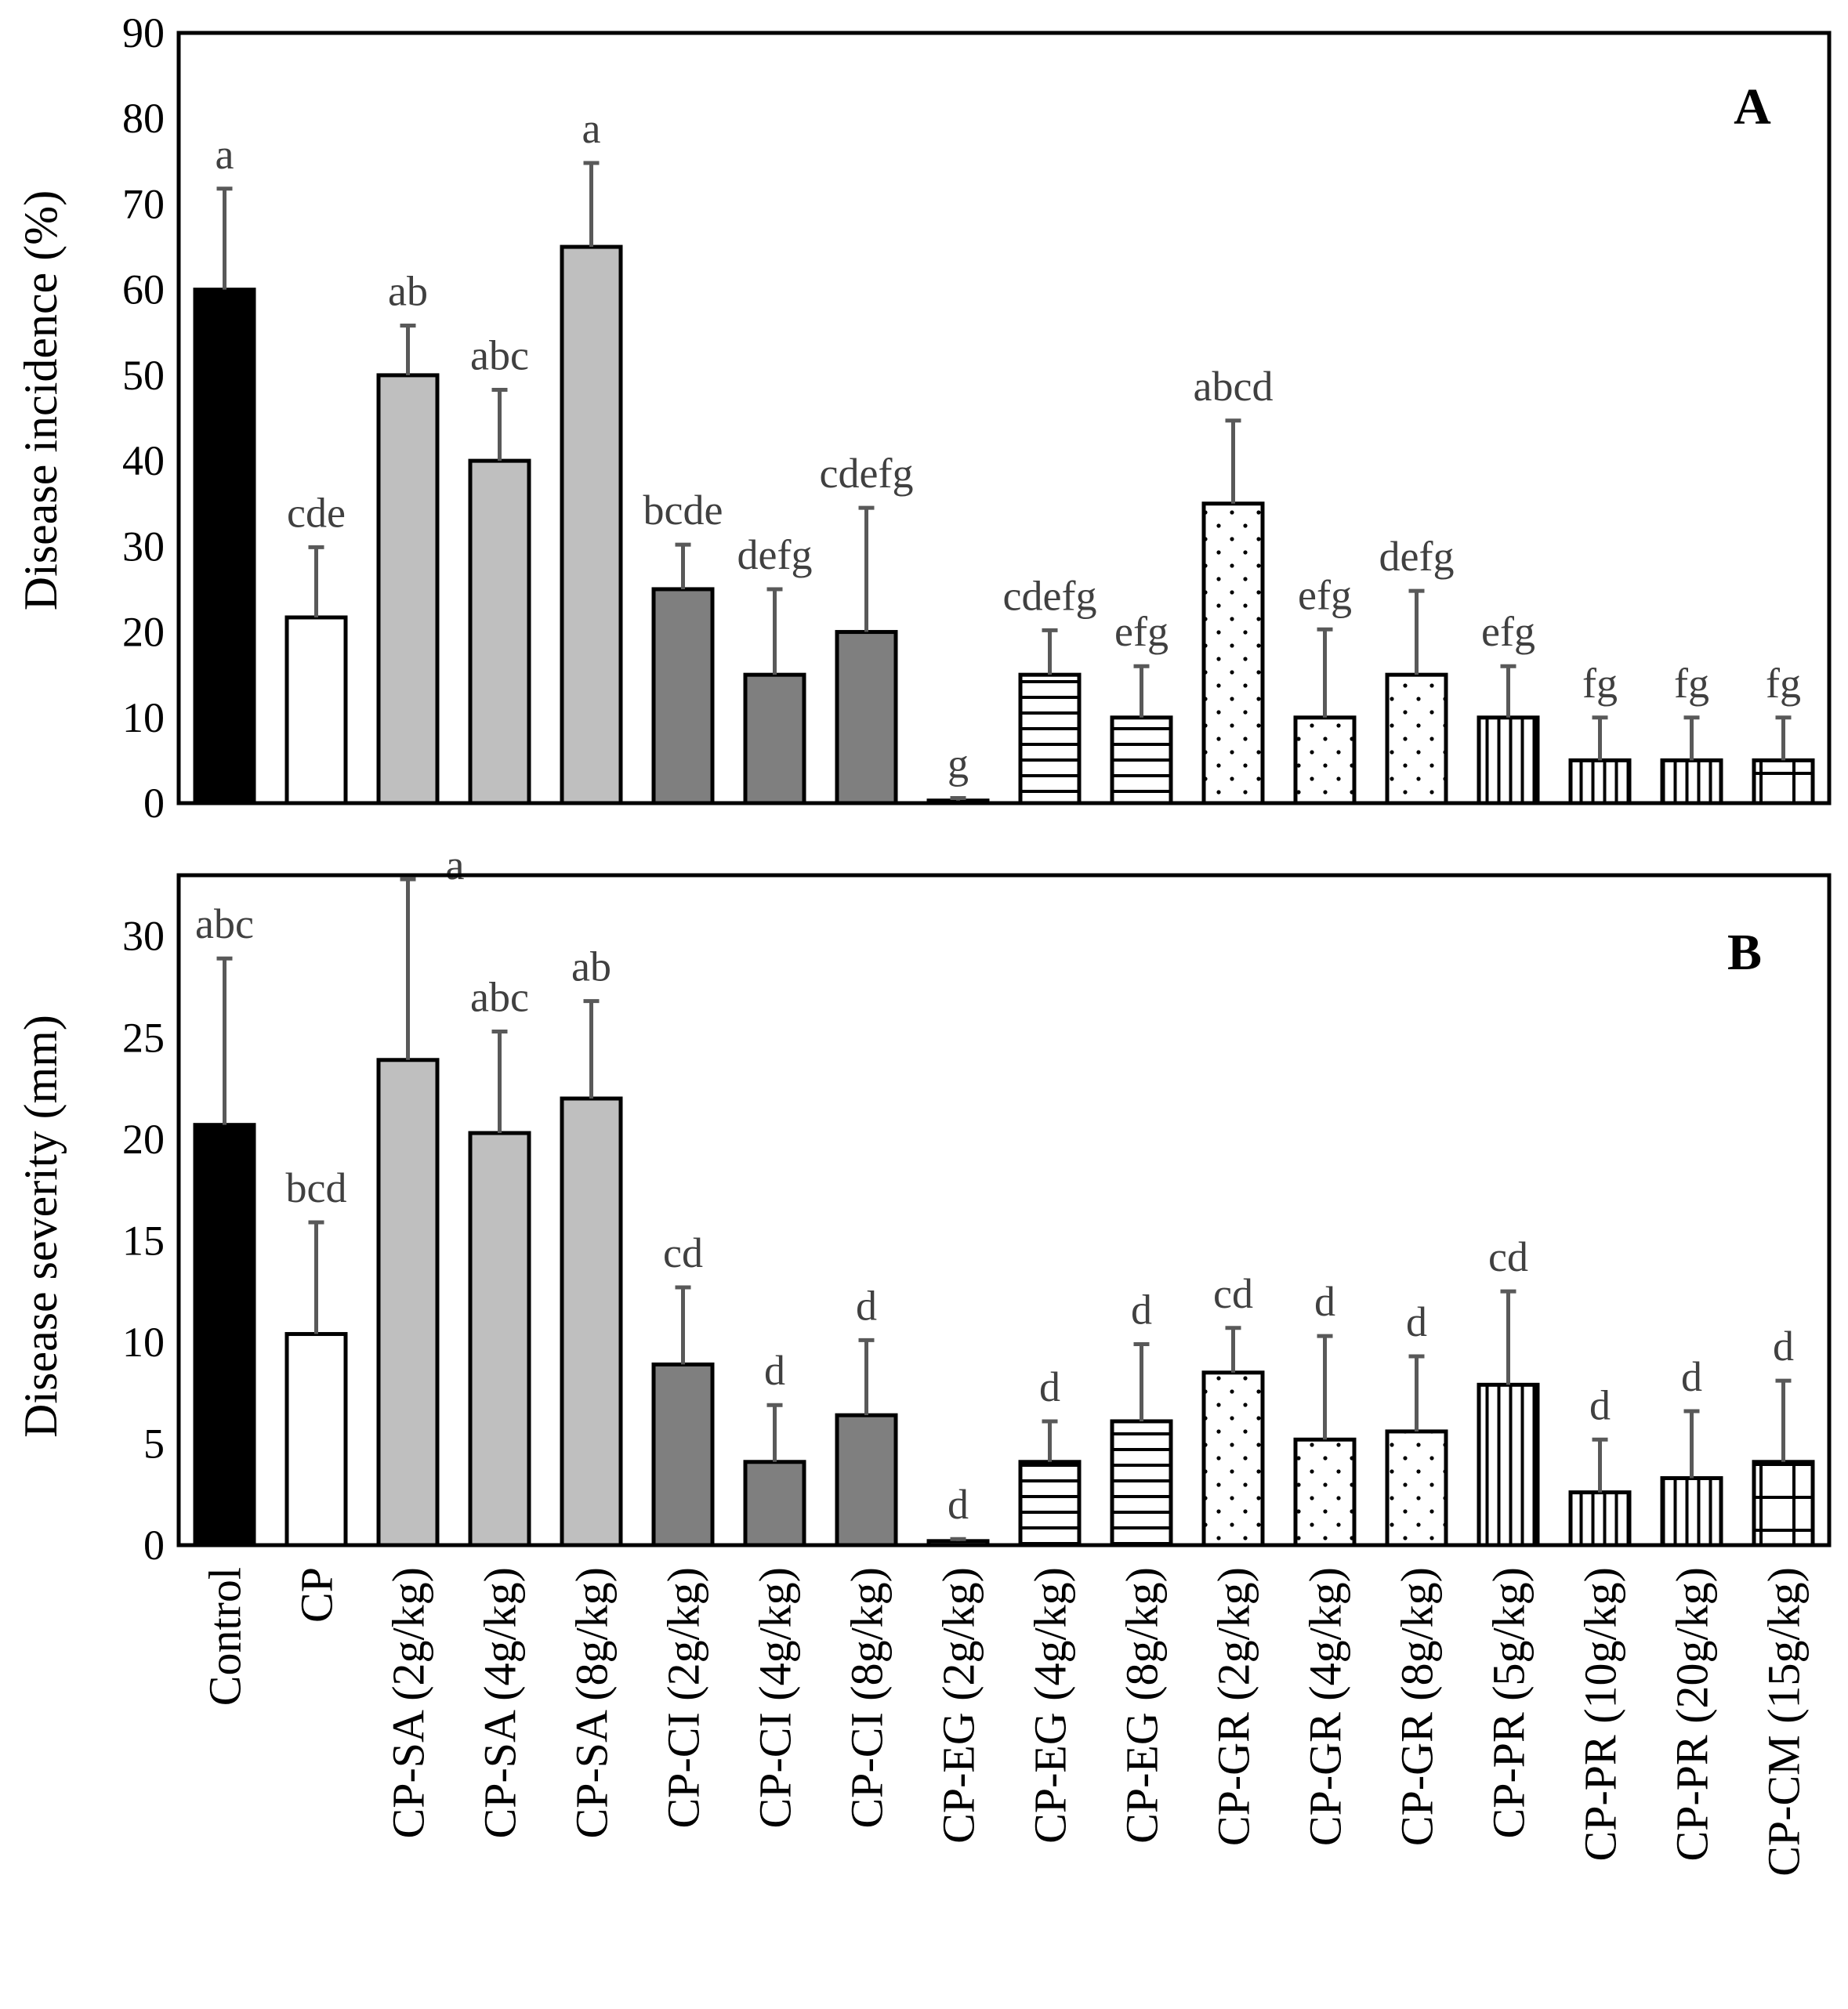 The height and width of the screenshot is (2009, 1848). Describe the element at coordinates (867, 1698) in the screenshot. I see `x-axis-category-label: CP-CI (8g/kg)` at that location.